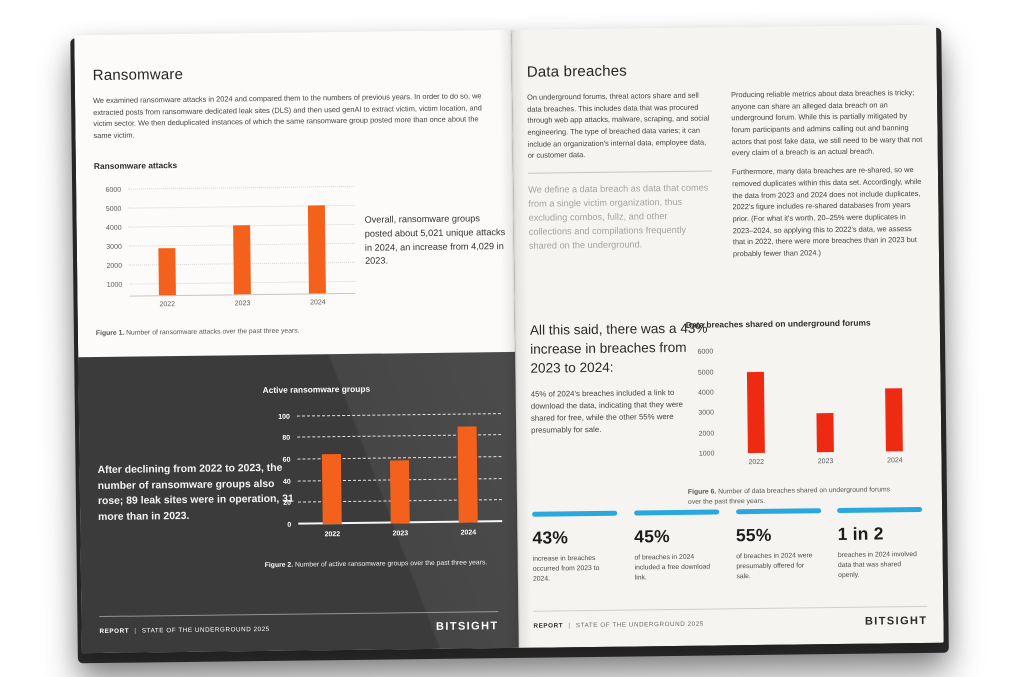 This screenshot has height=677, width=1024. I want to click on stat-value: 43%, so click(550, 537).